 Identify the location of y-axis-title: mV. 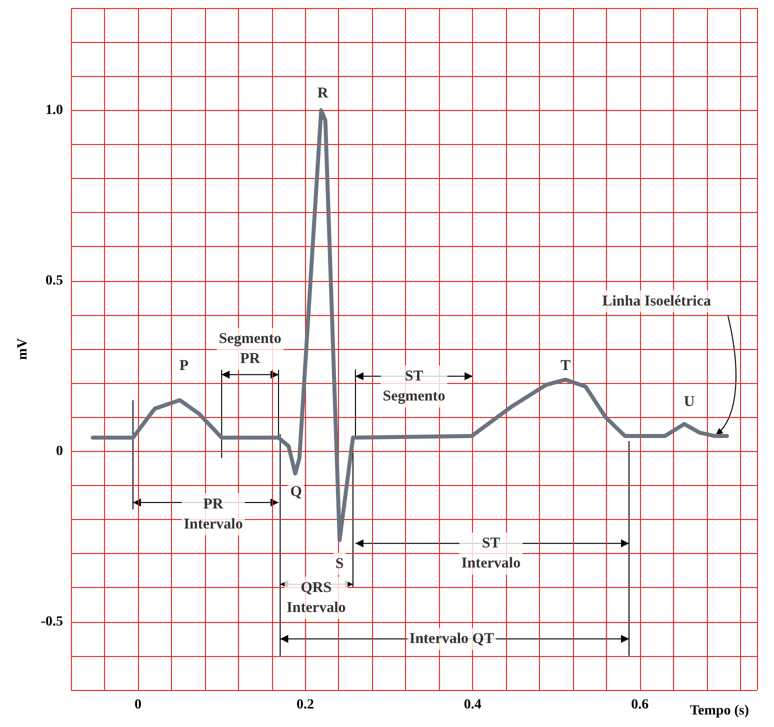
(23, 349).